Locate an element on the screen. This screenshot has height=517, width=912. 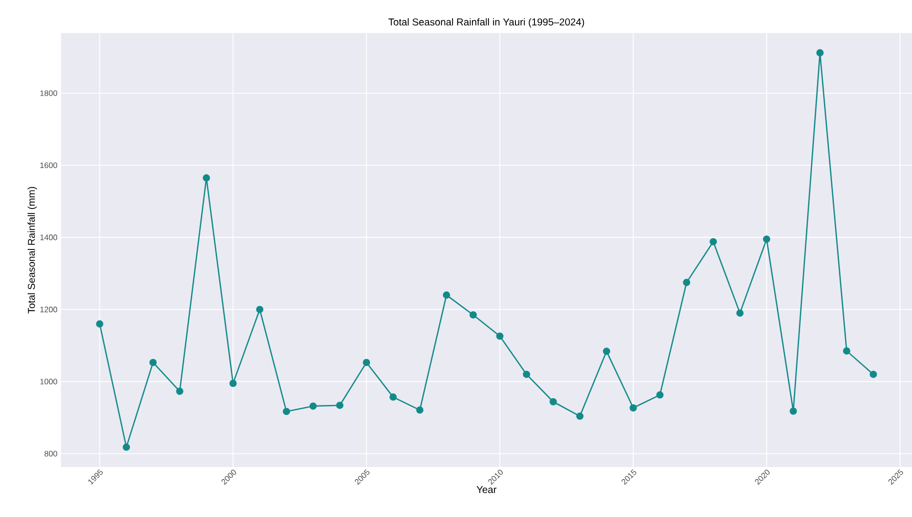
chart-title: Total Seasonal Rainfall in Yauri (1995–2024) is located at coordinates (486, 23).